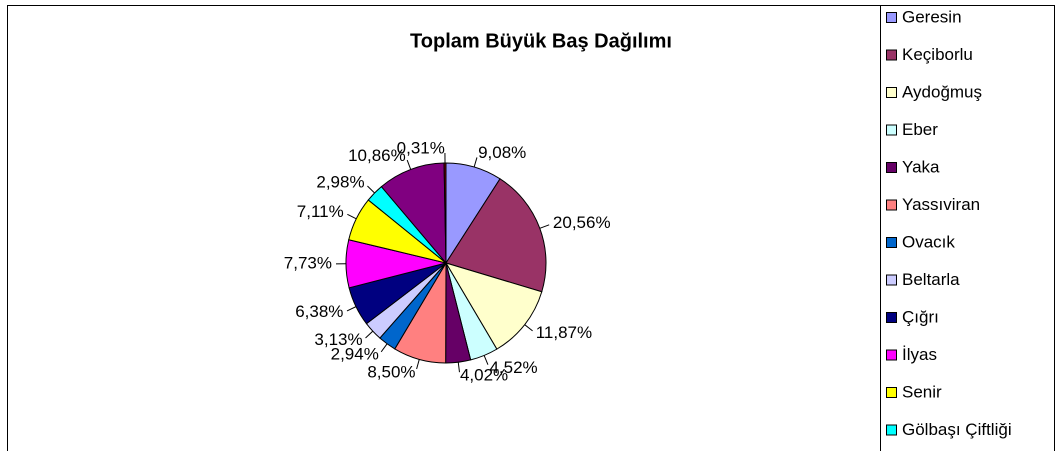  What do you see at coordinates (355, 354) in the screenshot?
I see `data-label: 2,94%` at bounding box center [355, 354].